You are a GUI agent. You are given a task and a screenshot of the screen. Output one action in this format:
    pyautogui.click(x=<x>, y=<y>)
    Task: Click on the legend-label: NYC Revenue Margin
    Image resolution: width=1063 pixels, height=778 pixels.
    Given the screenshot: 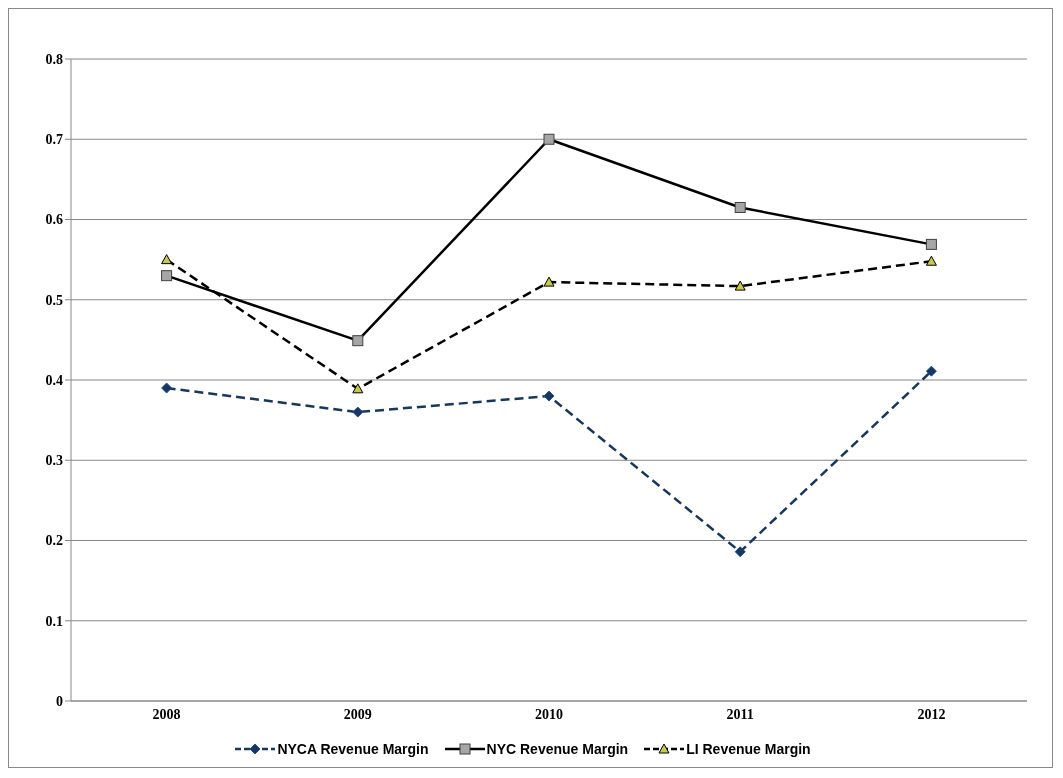 What is the action you would take?
    pyautogui.click(x=557, y=749)
    